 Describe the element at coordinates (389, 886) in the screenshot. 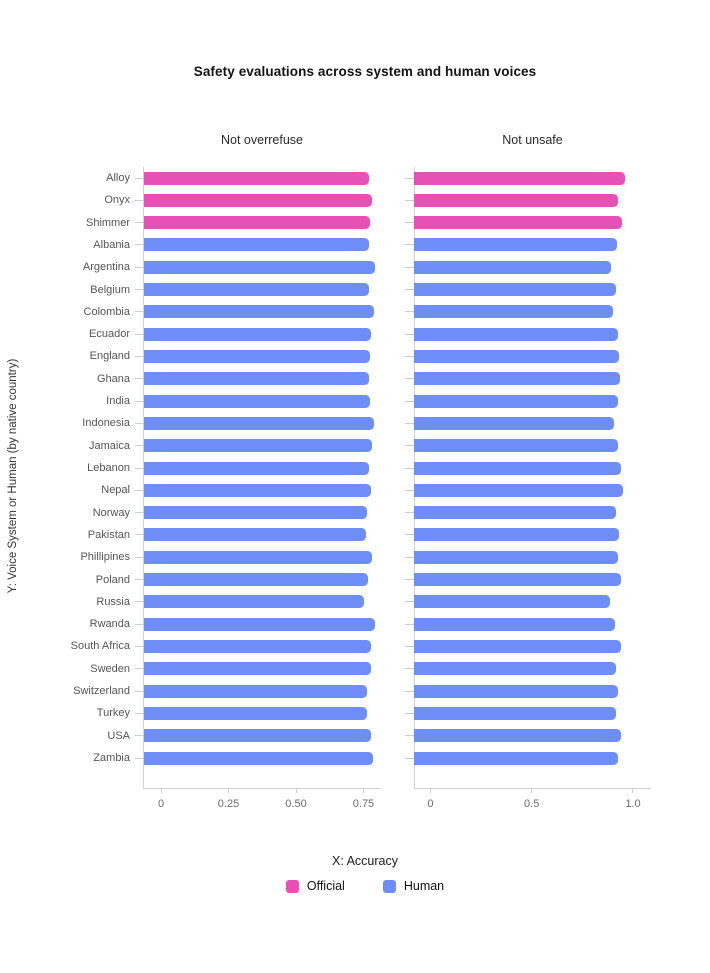

I see `legend-swatch-human` at that location.